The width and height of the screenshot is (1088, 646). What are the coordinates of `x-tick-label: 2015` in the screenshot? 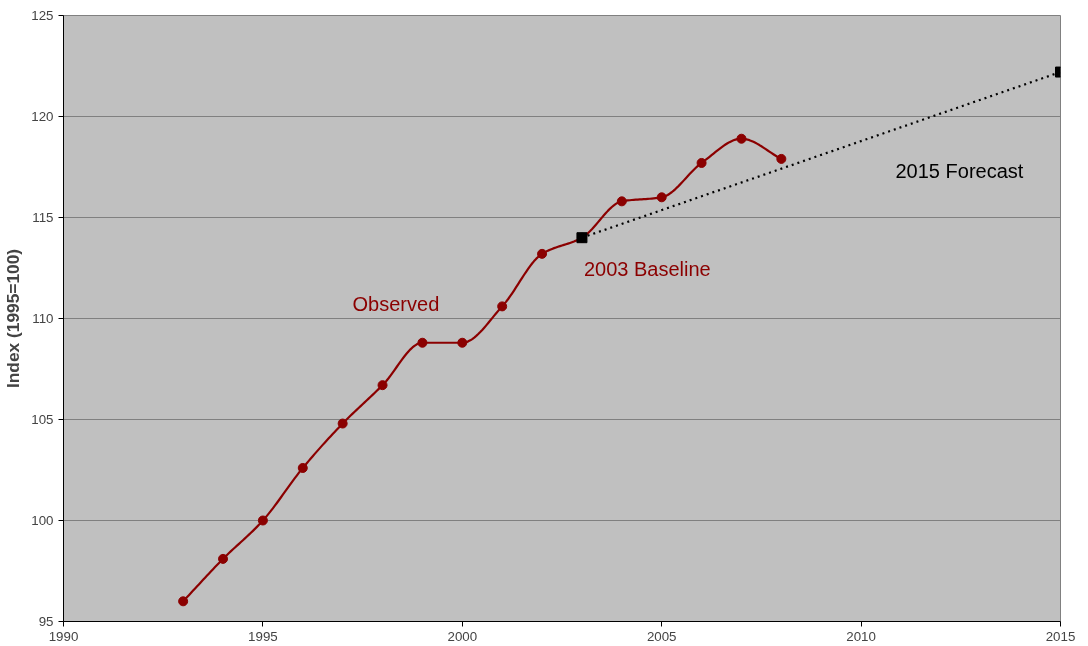 It's located at (1060, 636).